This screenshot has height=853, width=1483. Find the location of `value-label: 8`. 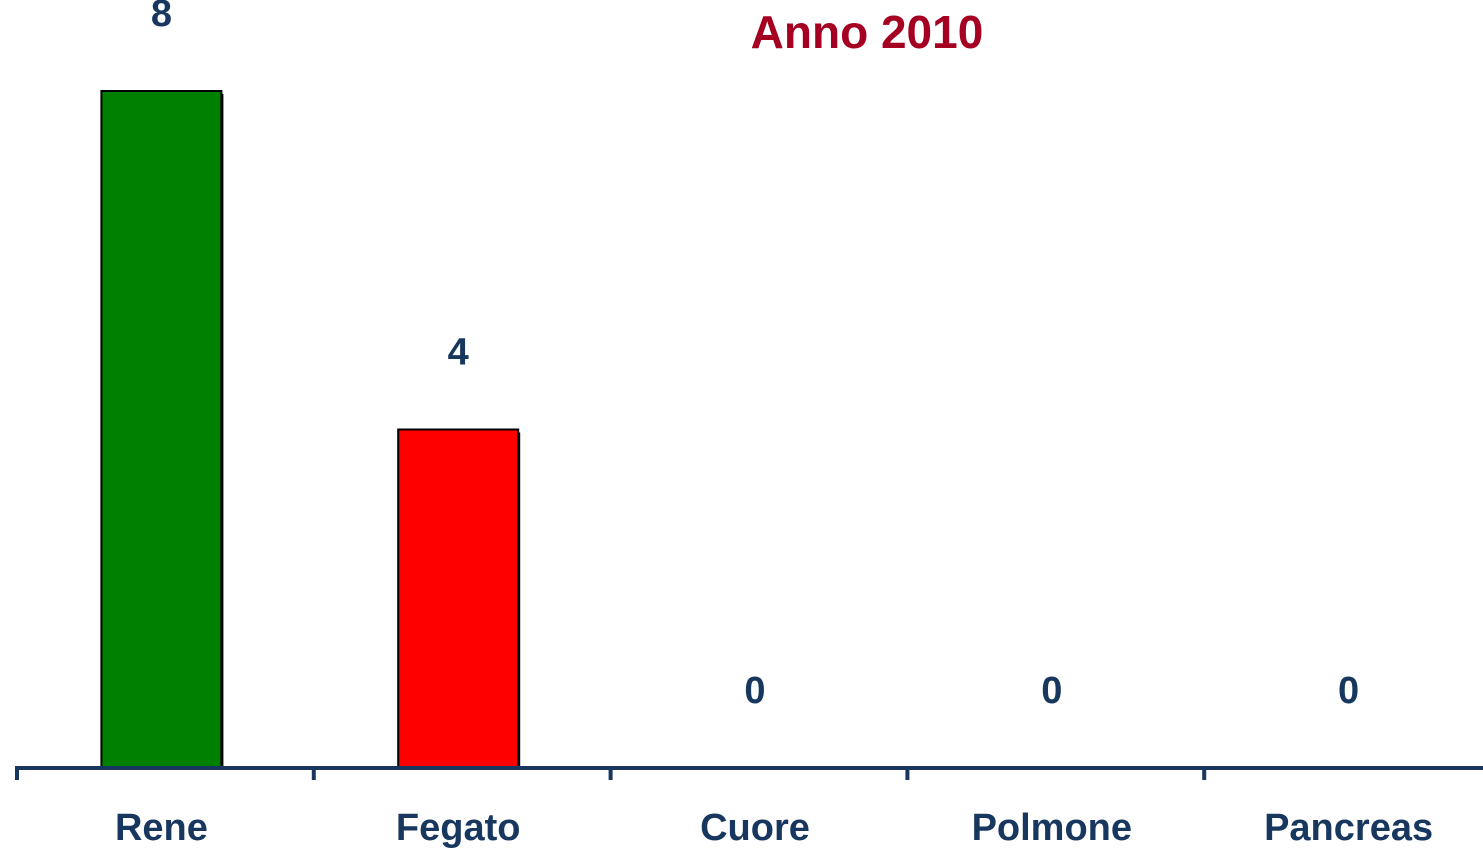

value-label: 8 is located at coordinates (161, 17).